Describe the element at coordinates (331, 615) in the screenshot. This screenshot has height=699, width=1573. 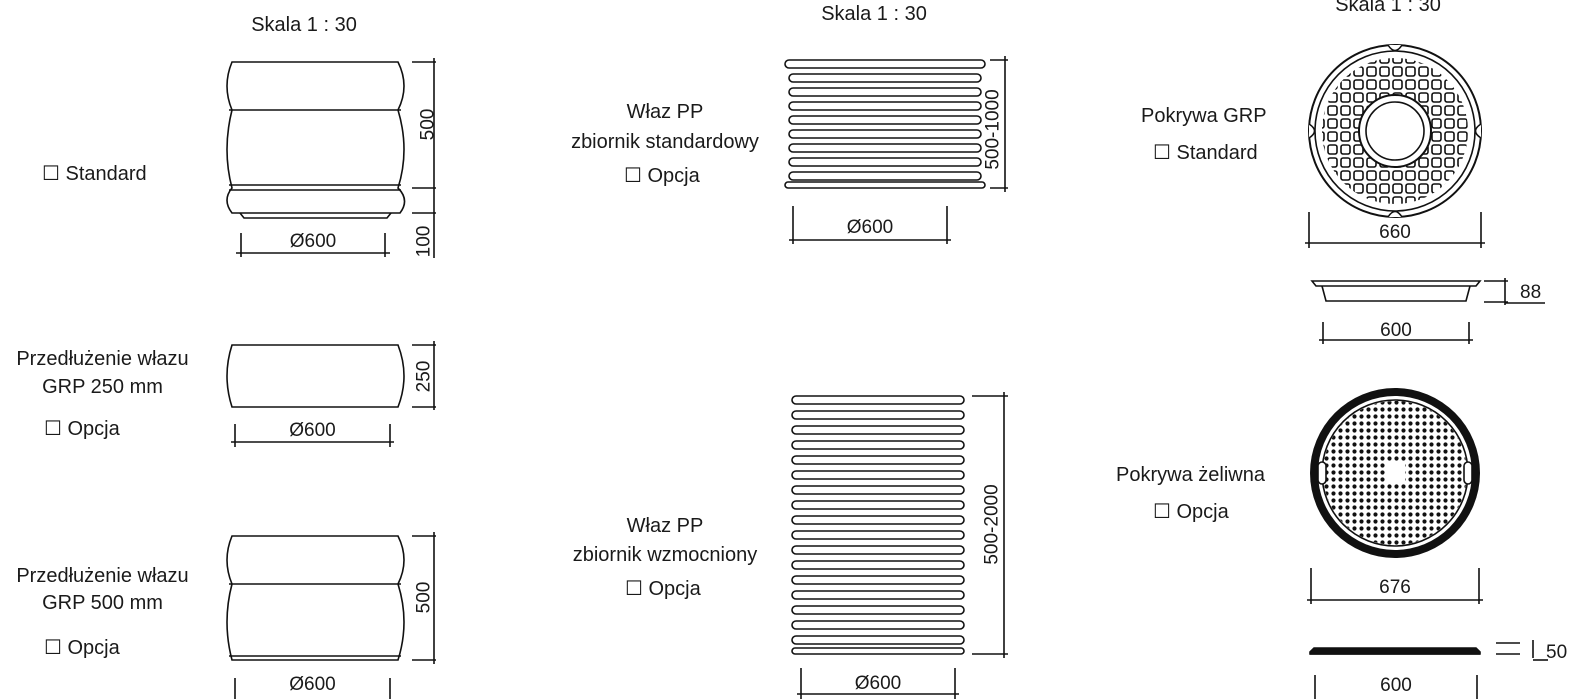
I see `extension-500-drawing` at that location.